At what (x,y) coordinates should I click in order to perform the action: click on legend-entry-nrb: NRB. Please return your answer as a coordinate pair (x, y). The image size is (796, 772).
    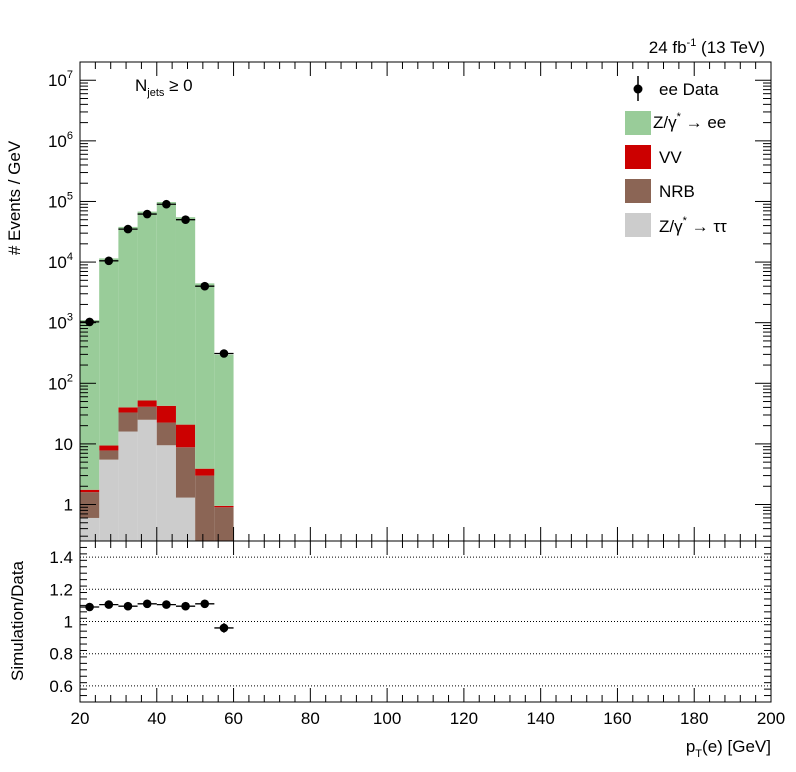
    Looking at the image, I should click on (660, 191).